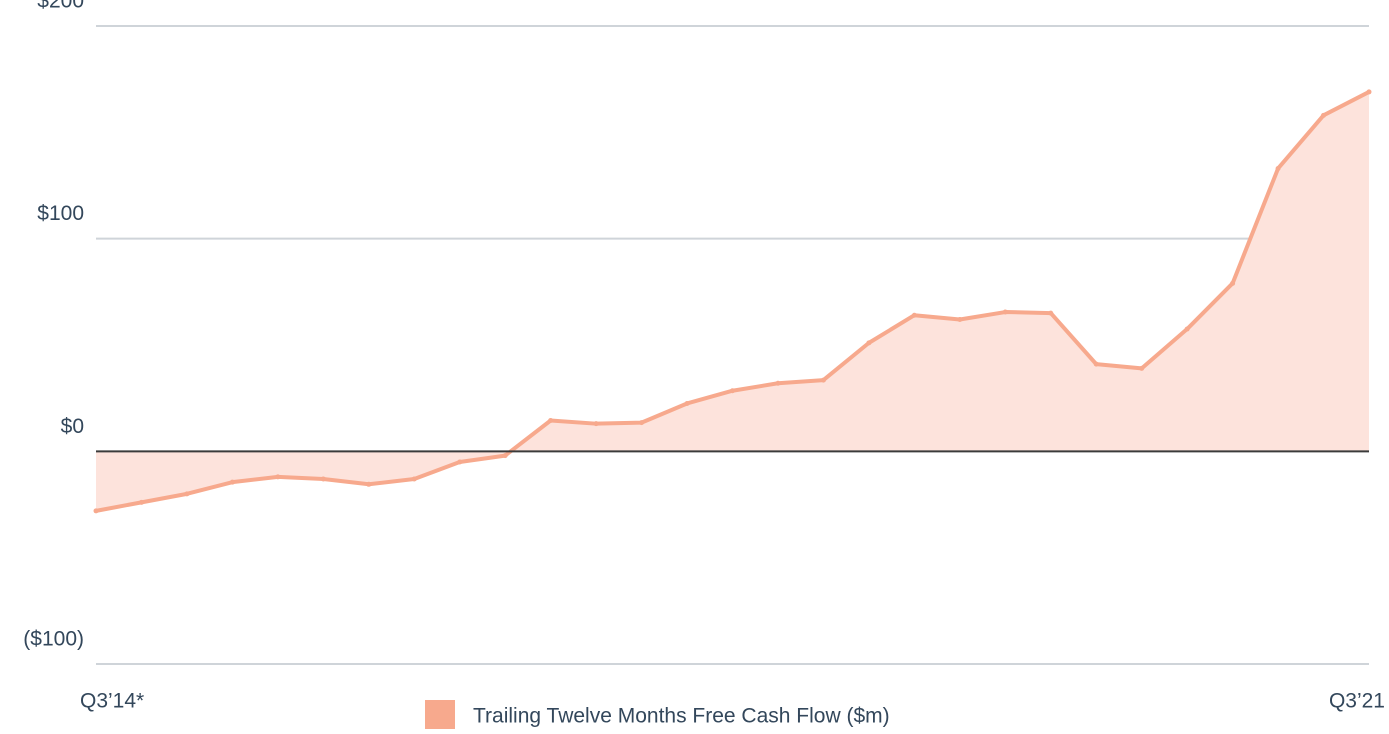  I want to click on y-tick-label: $0, so click(72, 426).